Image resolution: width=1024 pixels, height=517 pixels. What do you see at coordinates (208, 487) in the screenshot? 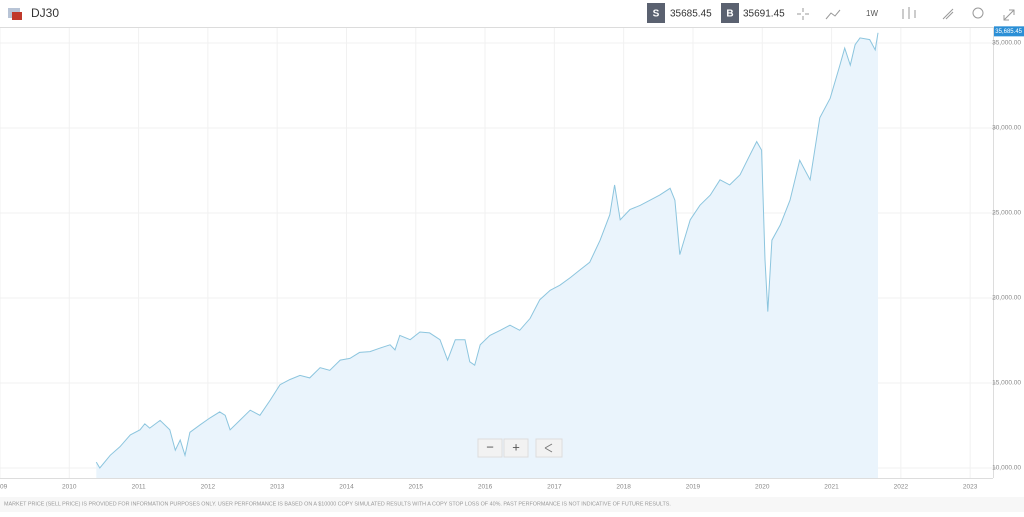
I see `x-tick-label: 2012` at bounding box center [208, 487].